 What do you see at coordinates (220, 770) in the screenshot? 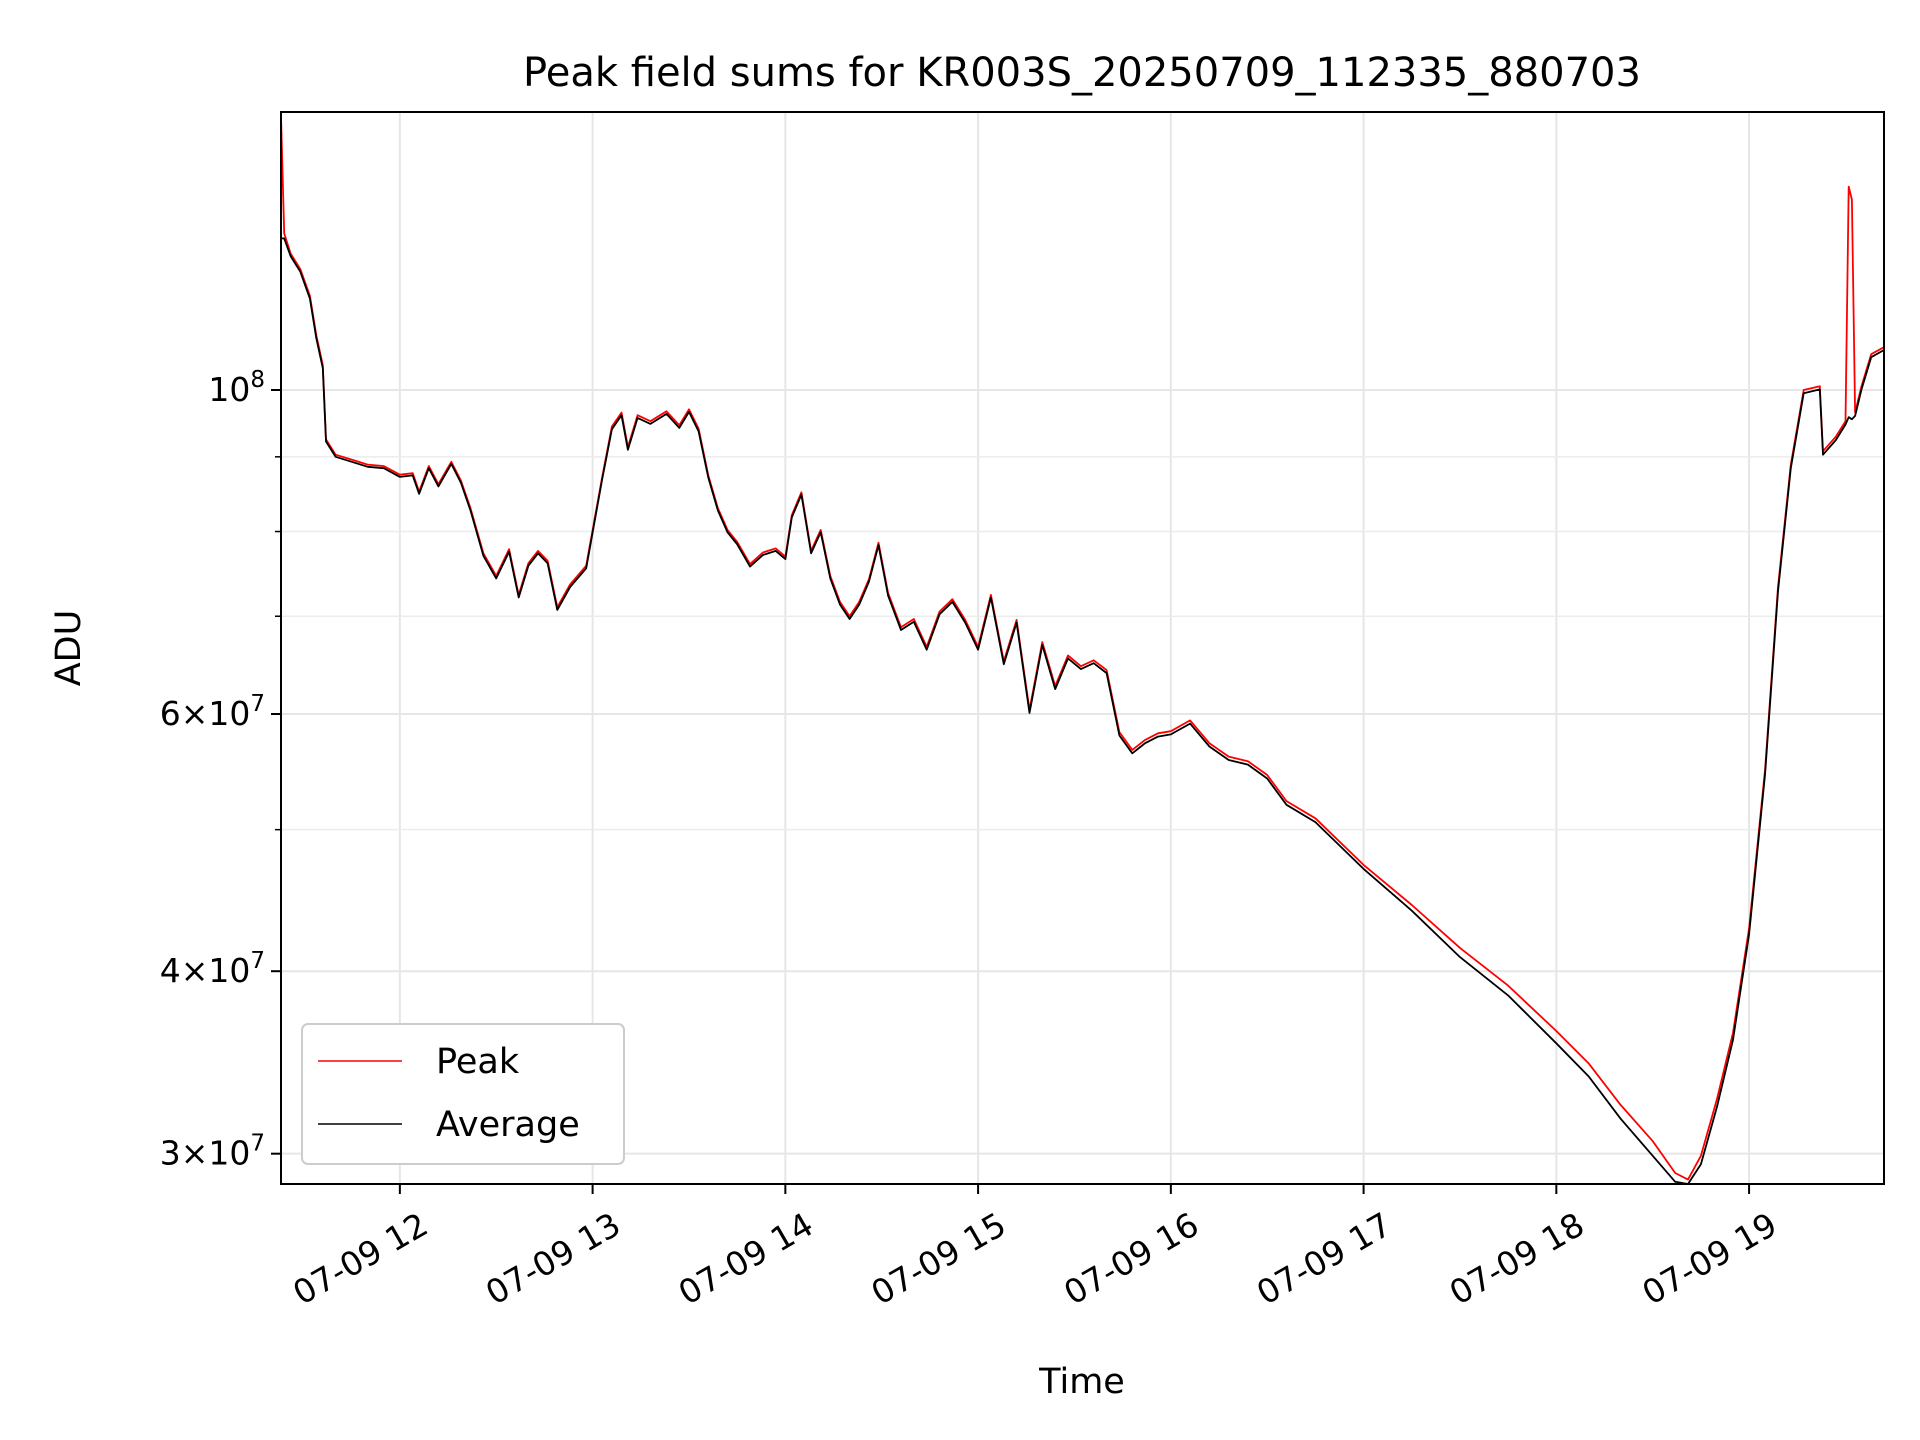
I see `y-axis: 108 6×107 4×107 3×107` at bounding box center [220, 770].